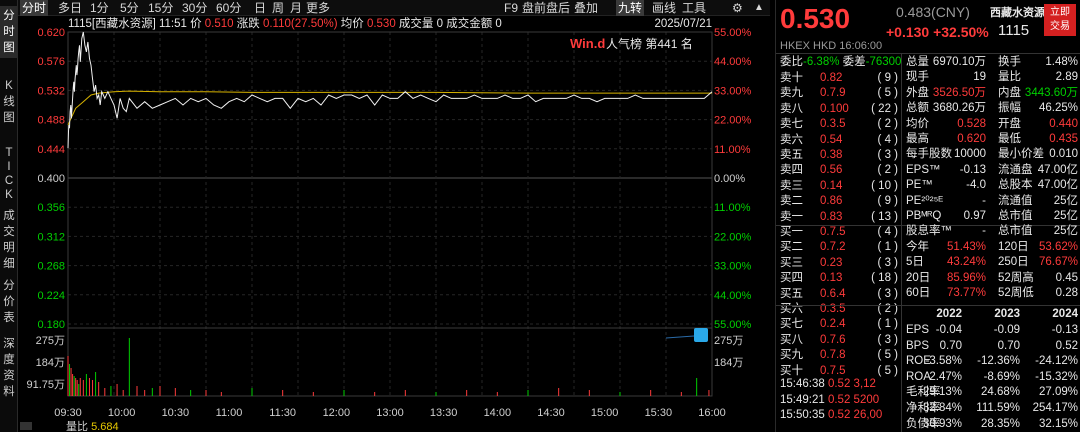 The height and width of the screenshot is (432, 1080). I want to click on info-avg: 0.530, so click(381, 24).